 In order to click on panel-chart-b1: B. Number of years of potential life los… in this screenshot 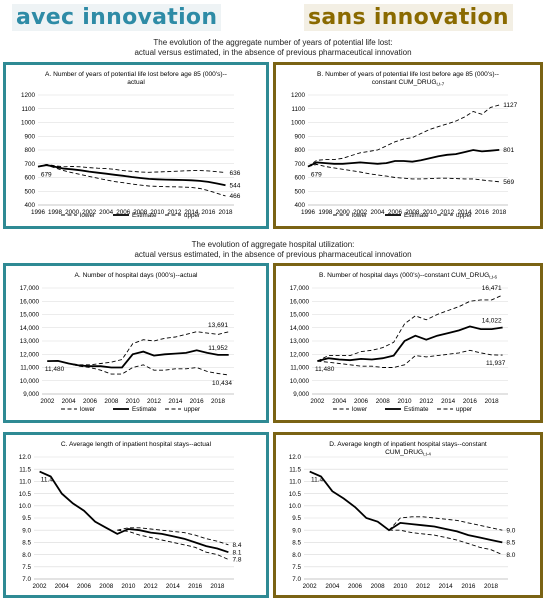, I will do `click(408, 145)`.